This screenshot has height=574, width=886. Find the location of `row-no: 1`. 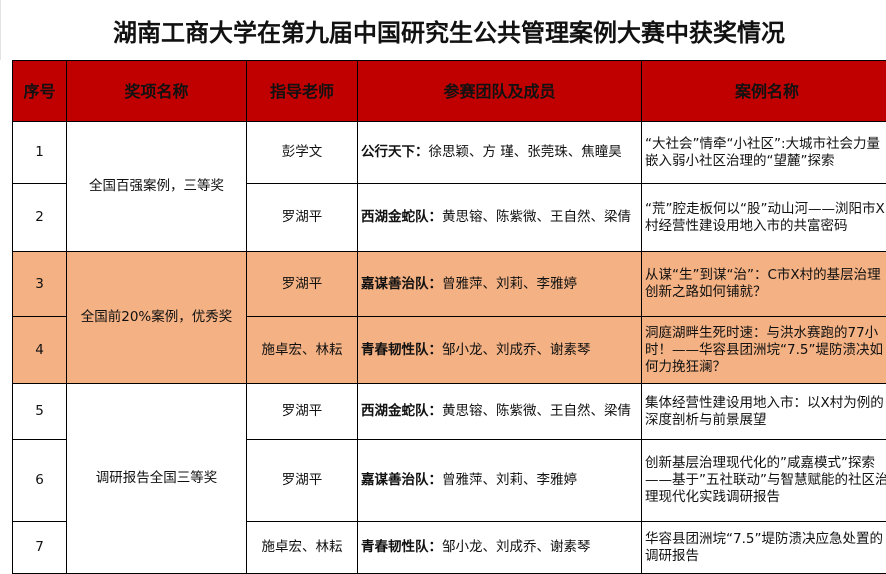

row-no: 1 is located at coordinates (40, 153).